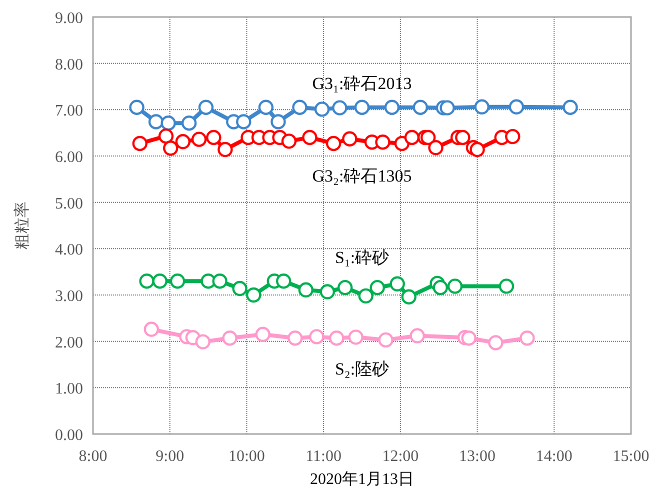 The width and height of the screenshot is (659, 488). I want to click on x-tick-label: 11:00, so click(324, 456).